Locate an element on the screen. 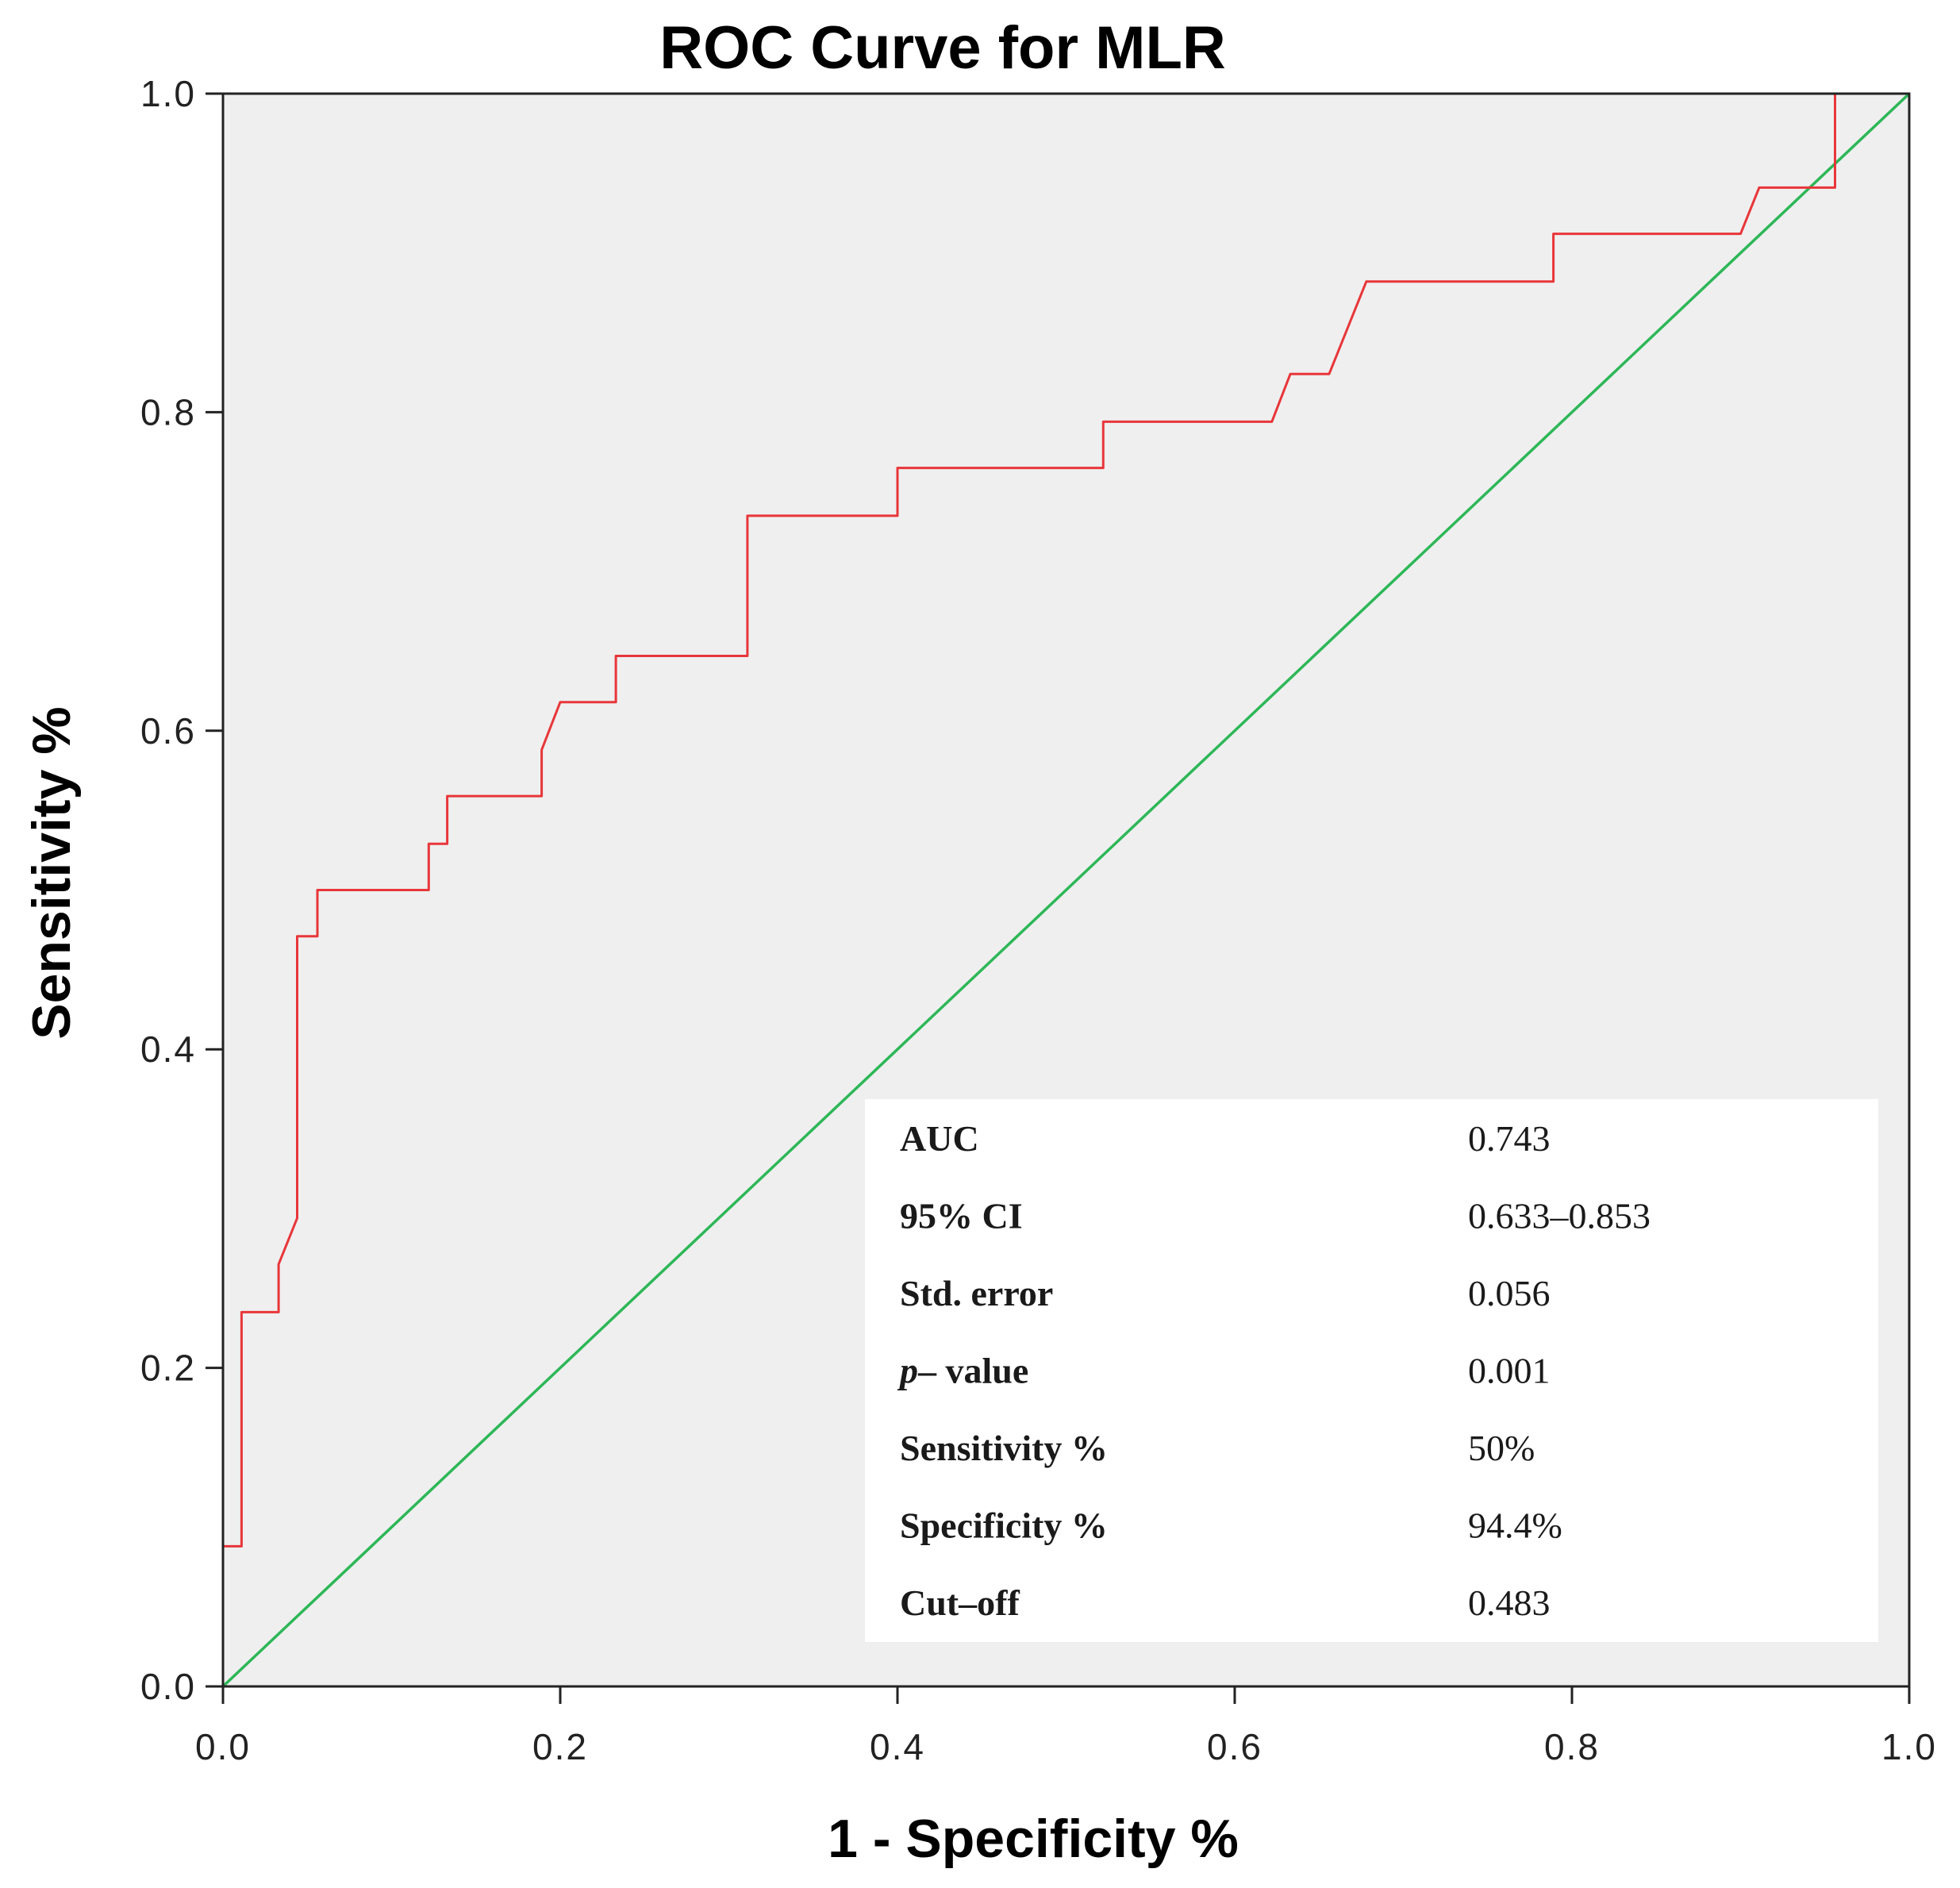  y-tick-label: 0.8 is located at coordinates (168, 412).